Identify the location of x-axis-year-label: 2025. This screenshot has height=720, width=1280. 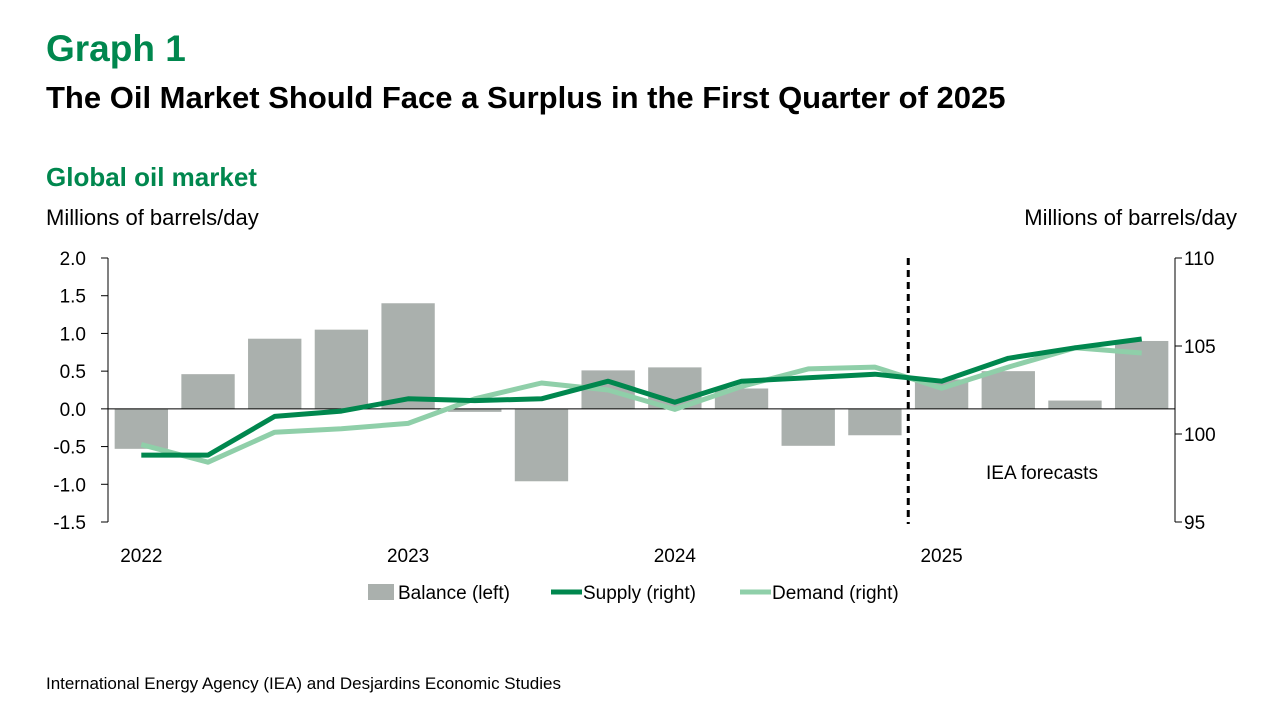
(941, 556).